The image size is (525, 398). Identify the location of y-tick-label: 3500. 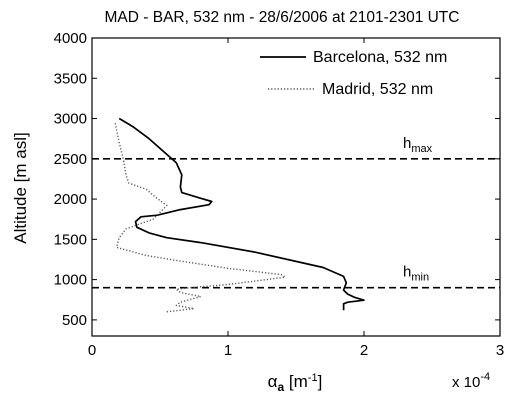
(70, 78).